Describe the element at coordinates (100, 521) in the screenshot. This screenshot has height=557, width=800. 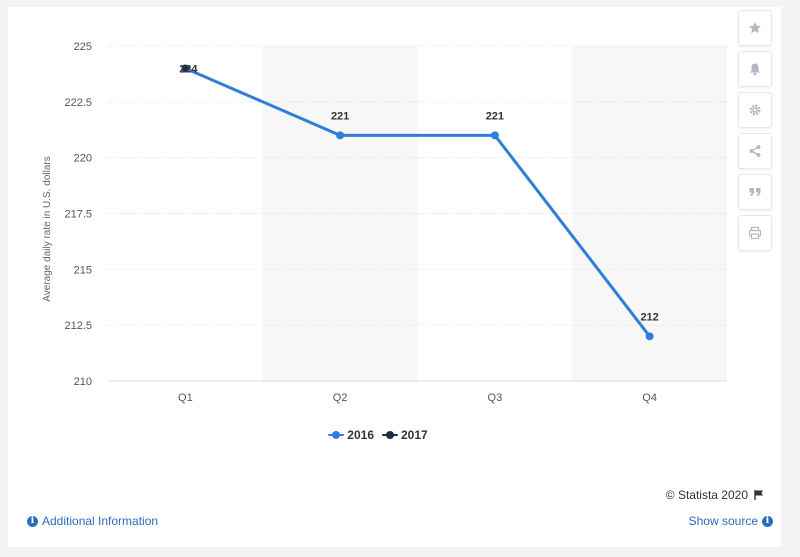
I see `additional-information-label: Additional Information` at that location.